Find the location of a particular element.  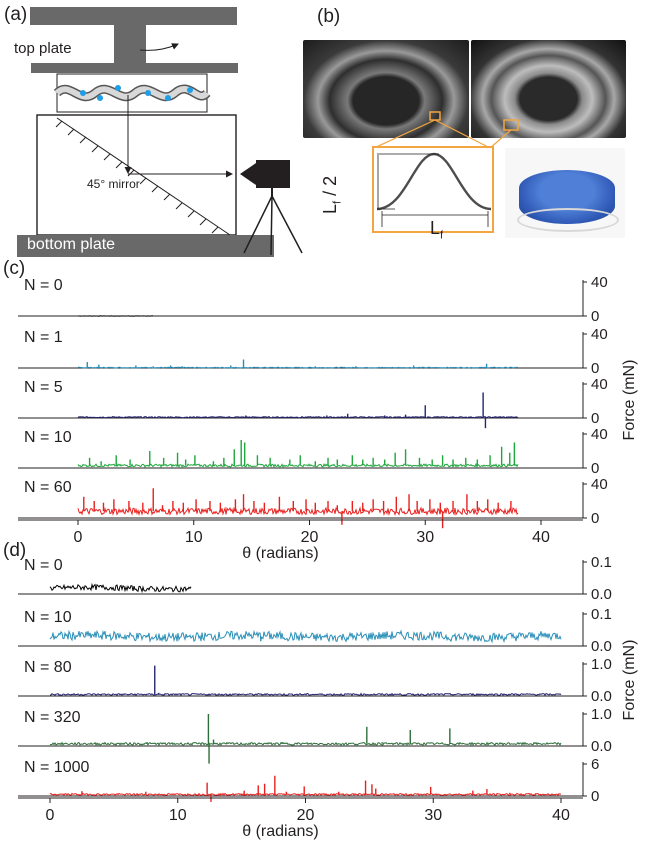

top-plate is located at coordinates (134, 68).